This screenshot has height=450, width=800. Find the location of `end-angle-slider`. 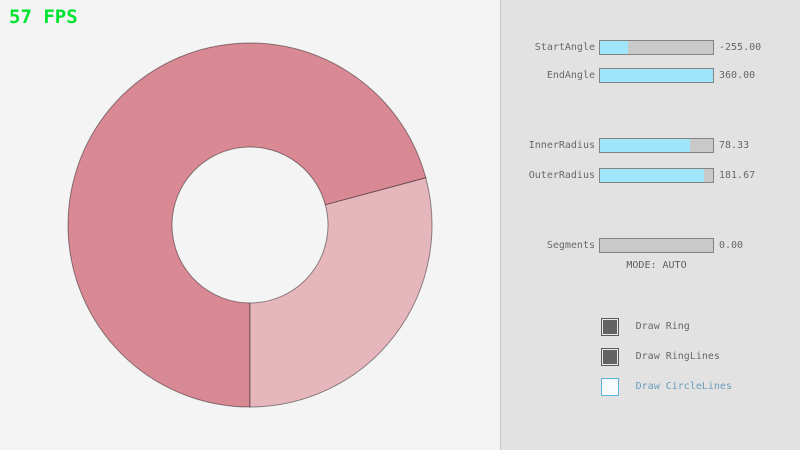

end-angle-slider is located at coordinates (656, 75).